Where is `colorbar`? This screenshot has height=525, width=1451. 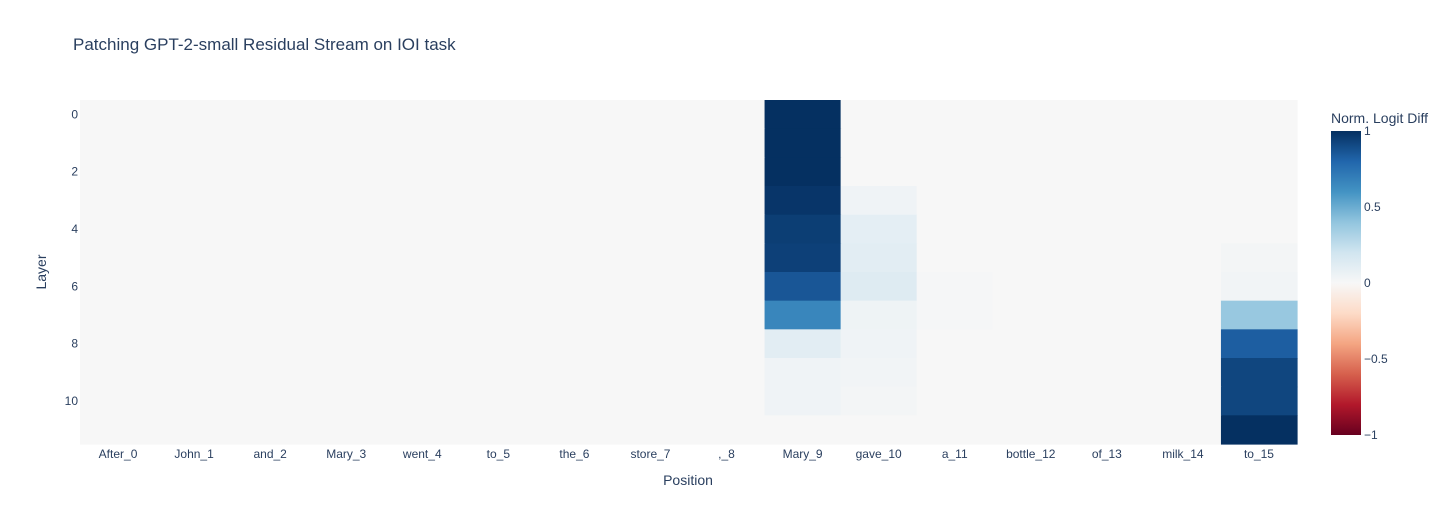 colorbar is located at coordinates (1346, 283).